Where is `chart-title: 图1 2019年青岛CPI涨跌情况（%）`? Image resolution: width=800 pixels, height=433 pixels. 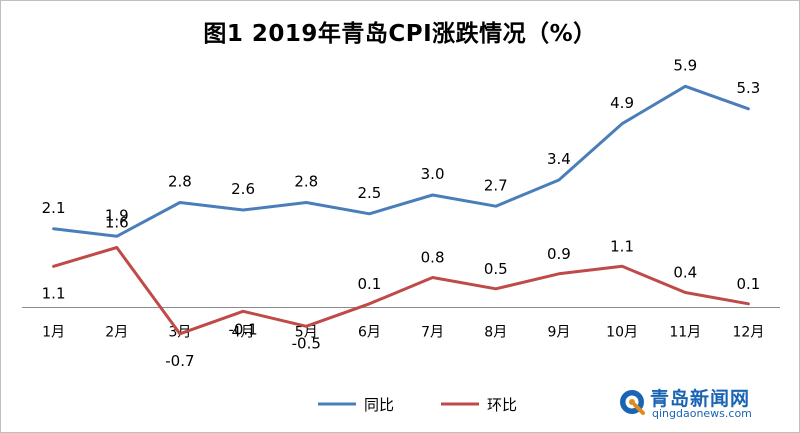 chart-title: 图1 2019年青岛CPI涨跌情况（%） is located at coordinates (400, 34).